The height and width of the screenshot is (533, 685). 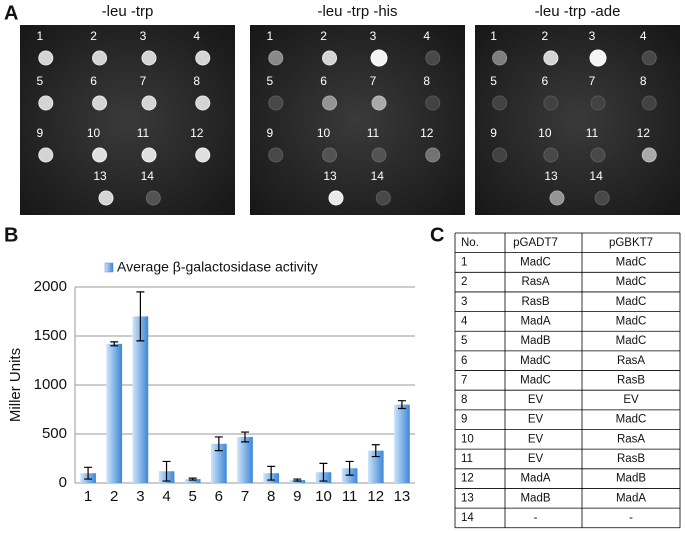 I want to click on table-cell: MadA, so click(x=535, y=479).